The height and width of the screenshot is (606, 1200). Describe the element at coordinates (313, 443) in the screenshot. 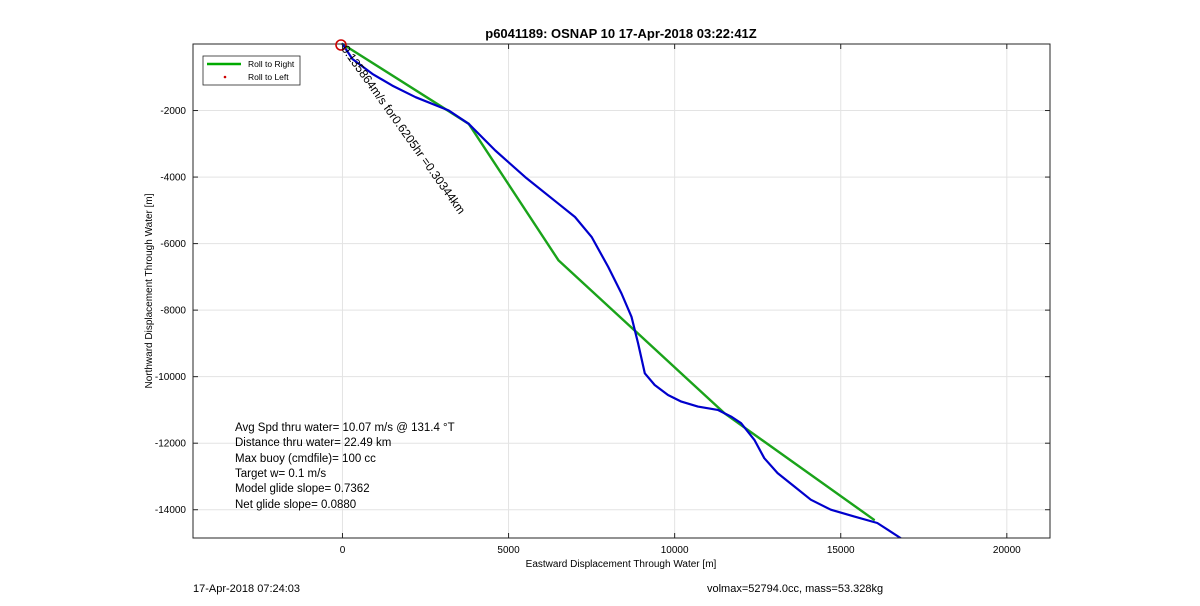

I see `stat-distance: Distance thru water= 22.49 km` at that location.